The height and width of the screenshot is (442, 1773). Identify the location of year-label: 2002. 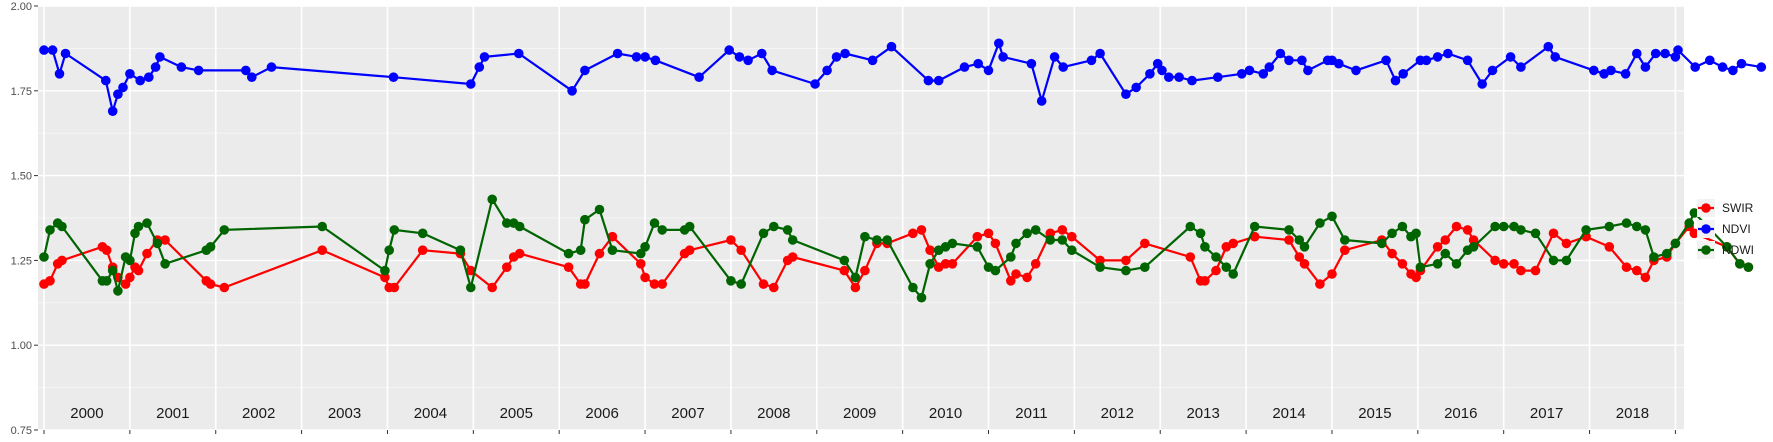
(258, 413).